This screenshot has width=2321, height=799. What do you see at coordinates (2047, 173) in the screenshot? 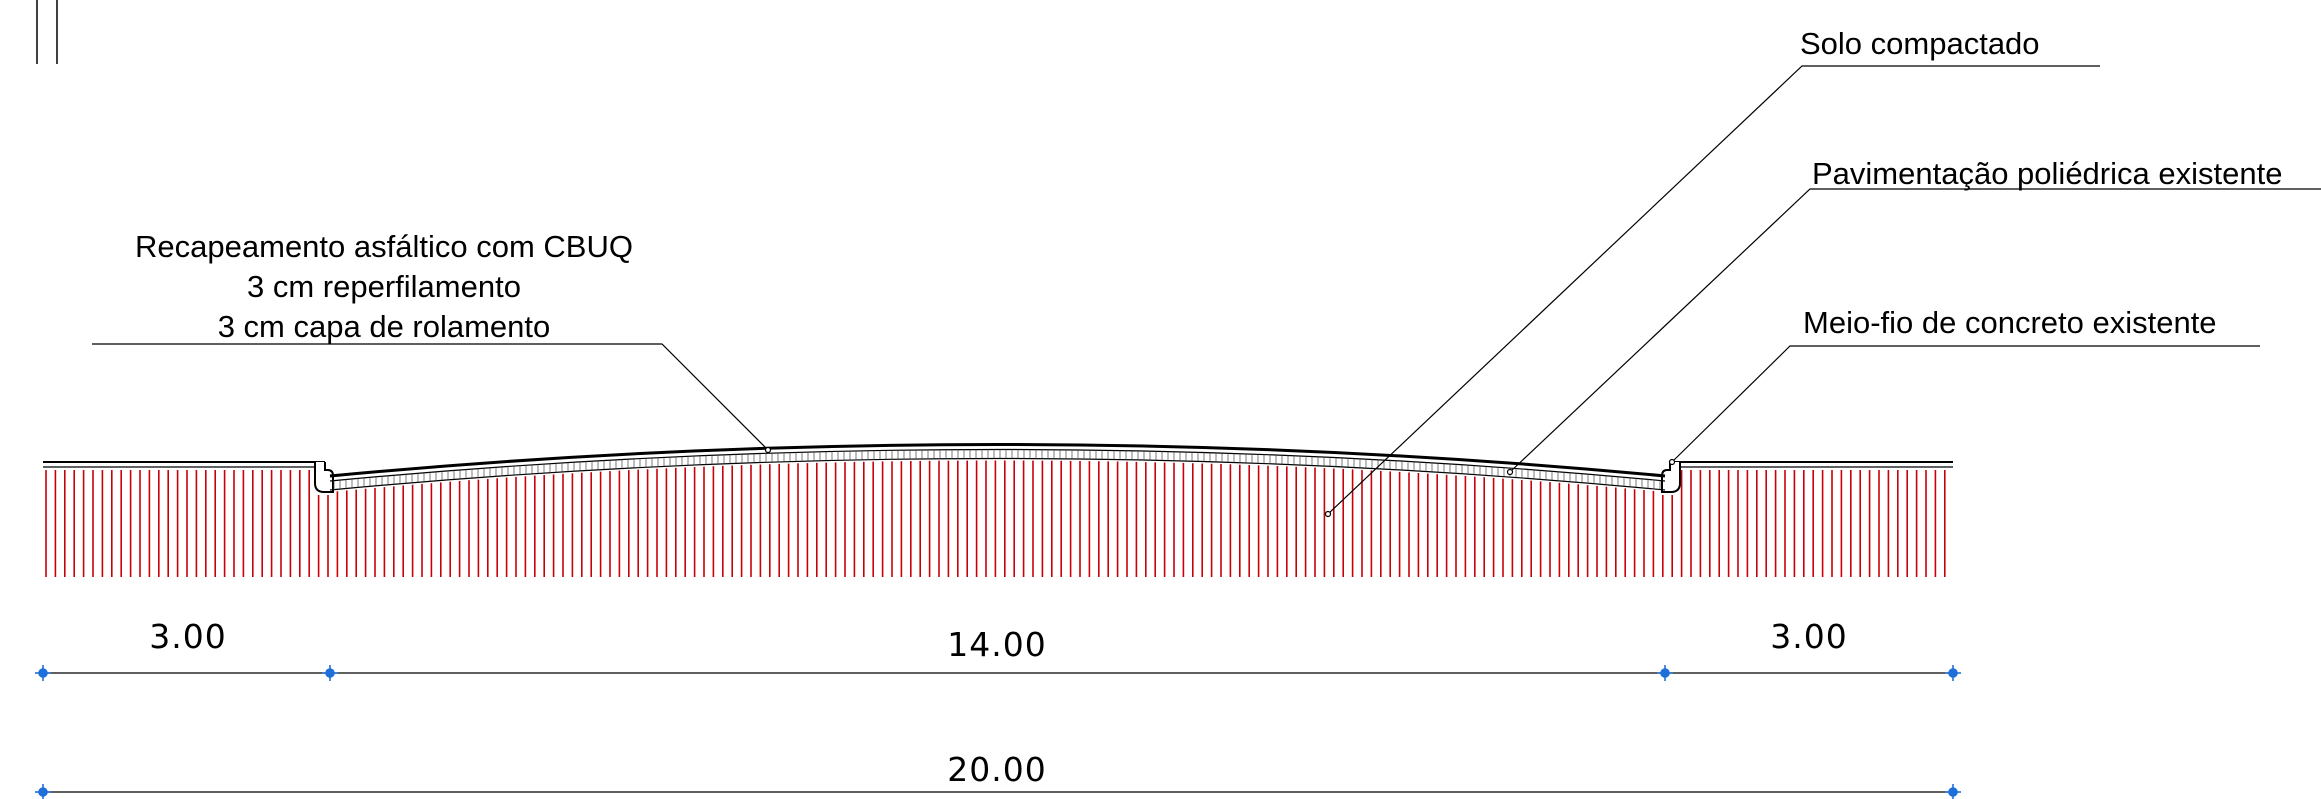
I see `label-pavimentacao: Pavimentação poliédrica existente` at bounding box center [2047, 173].